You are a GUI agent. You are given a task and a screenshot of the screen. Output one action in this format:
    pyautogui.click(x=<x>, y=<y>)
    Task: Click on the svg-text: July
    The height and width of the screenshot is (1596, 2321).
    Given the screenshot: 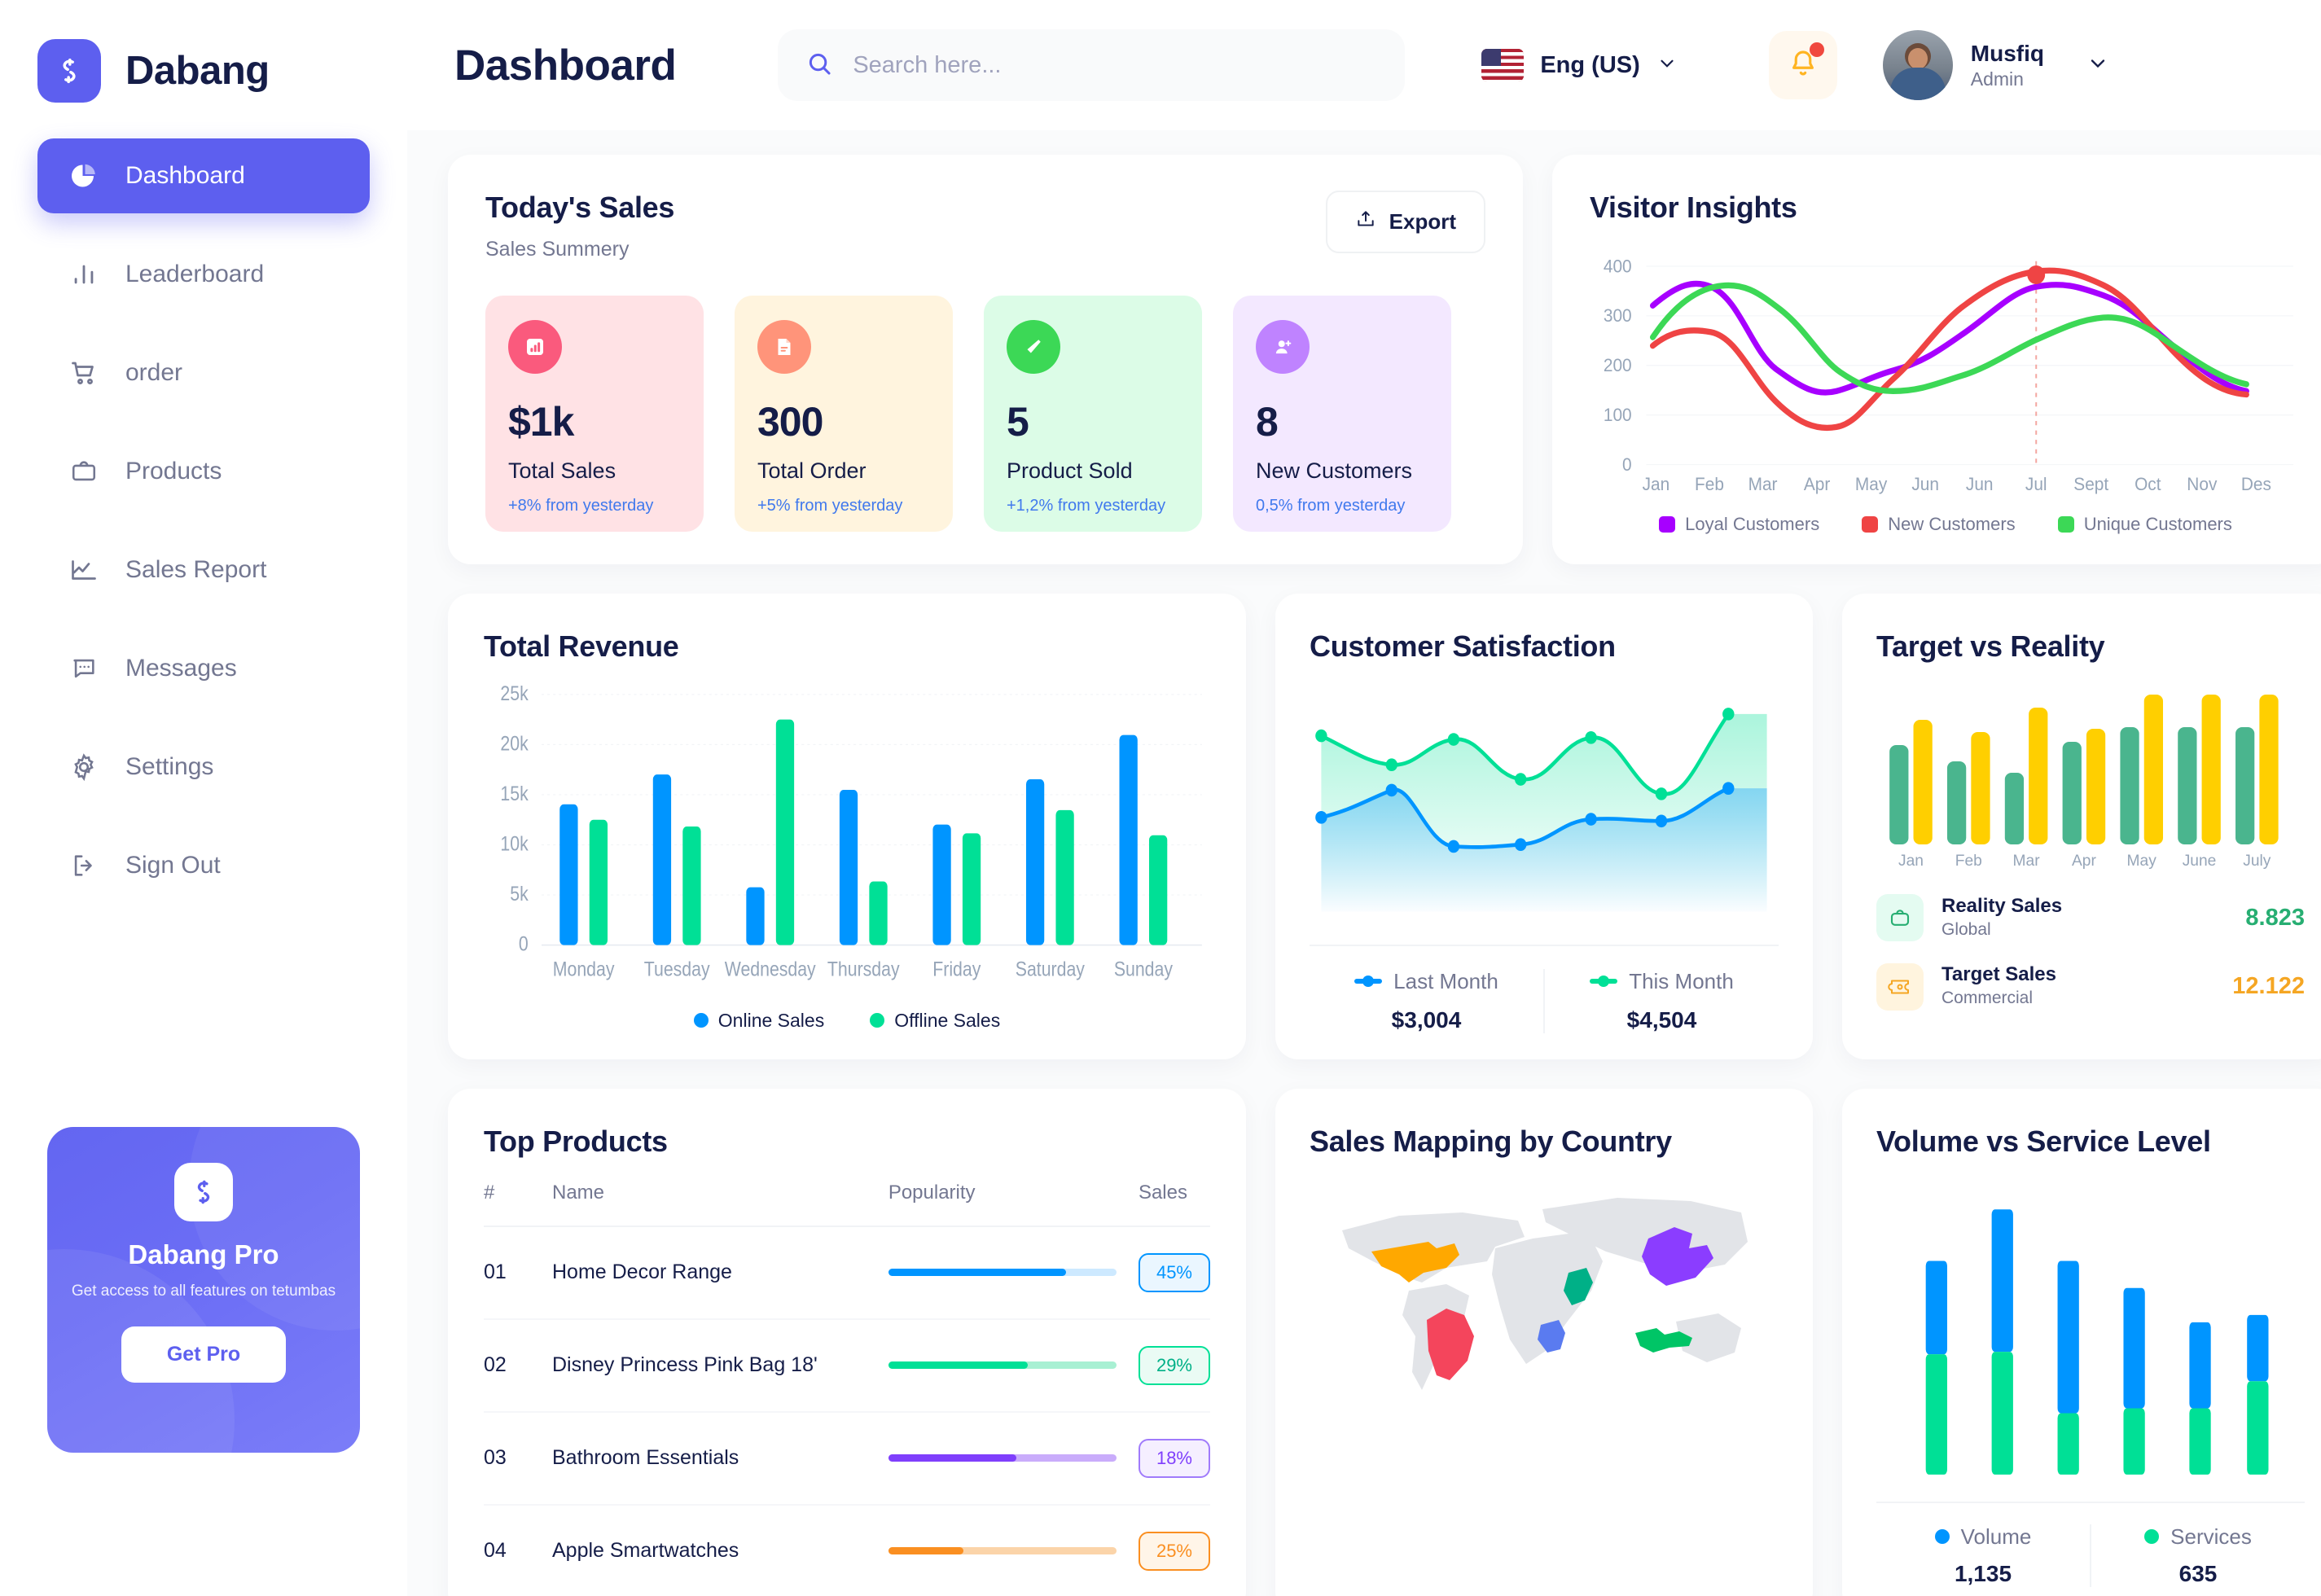 What is the action you would take?
    pyautogui.click(x=2257, y=861)
    